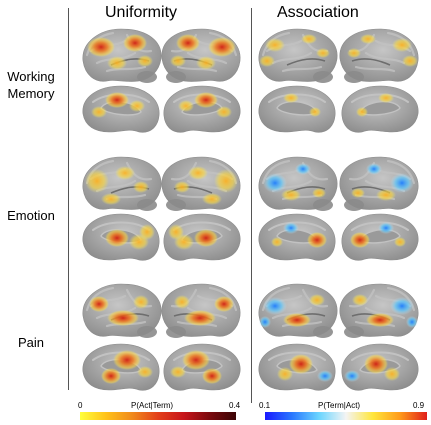 This screenshot has height=425, width=431. Describe the element at coordinates (141, 12) in the screenshot. I see `column-title-uniformity: Uniformity` at that location.